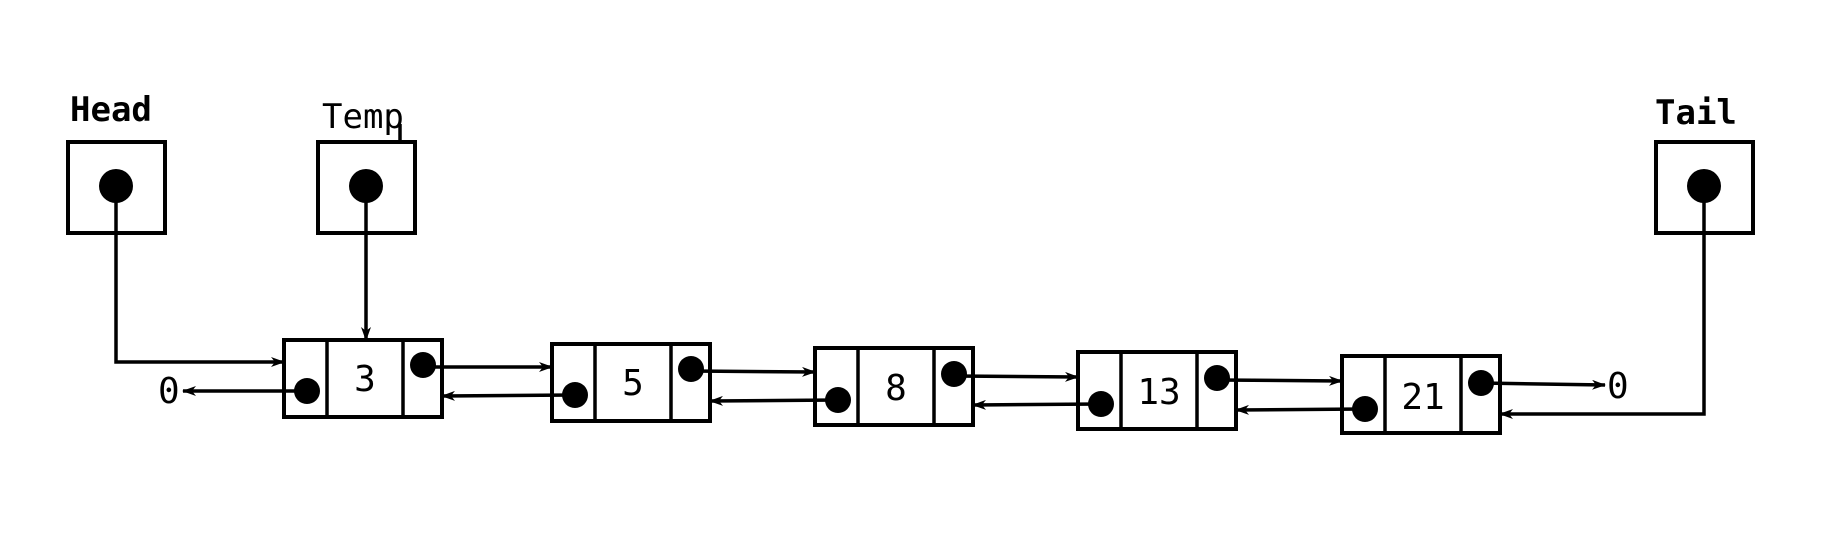  Describe the element at coordinates (1422, 397) in the screenshot. I see `node-value: 21` at that location.